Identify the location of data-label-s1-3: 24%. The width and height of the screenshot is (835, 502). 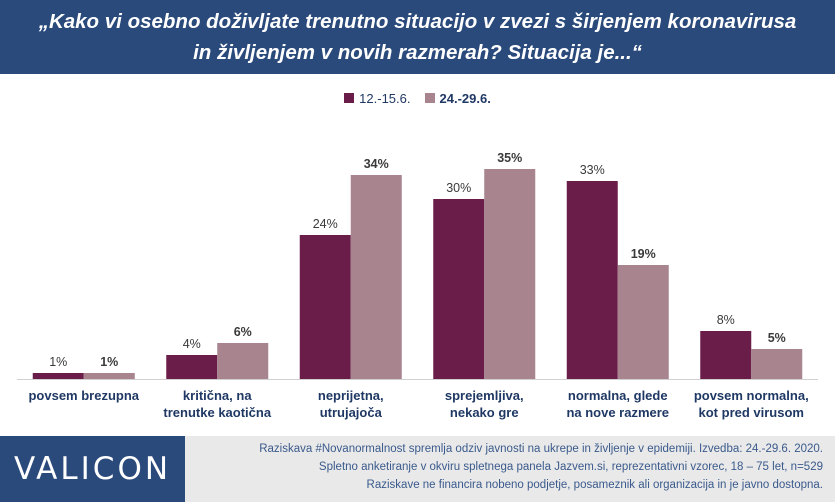
(325, 224).